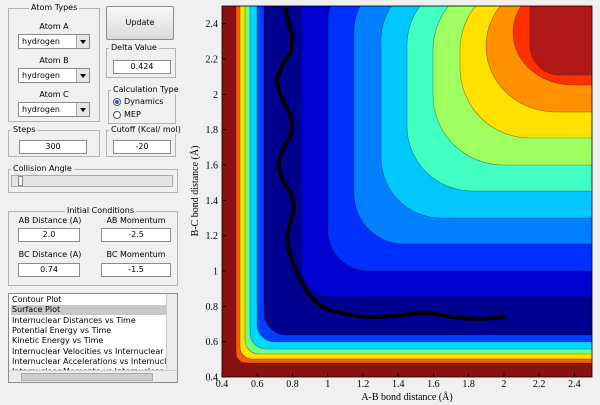 The height and width of the screenshot is (405, 600). What do you see at coordinates (142, 147) in the screenshot?
I see `cutoff-input: -20` at bounding box center [142, 147].